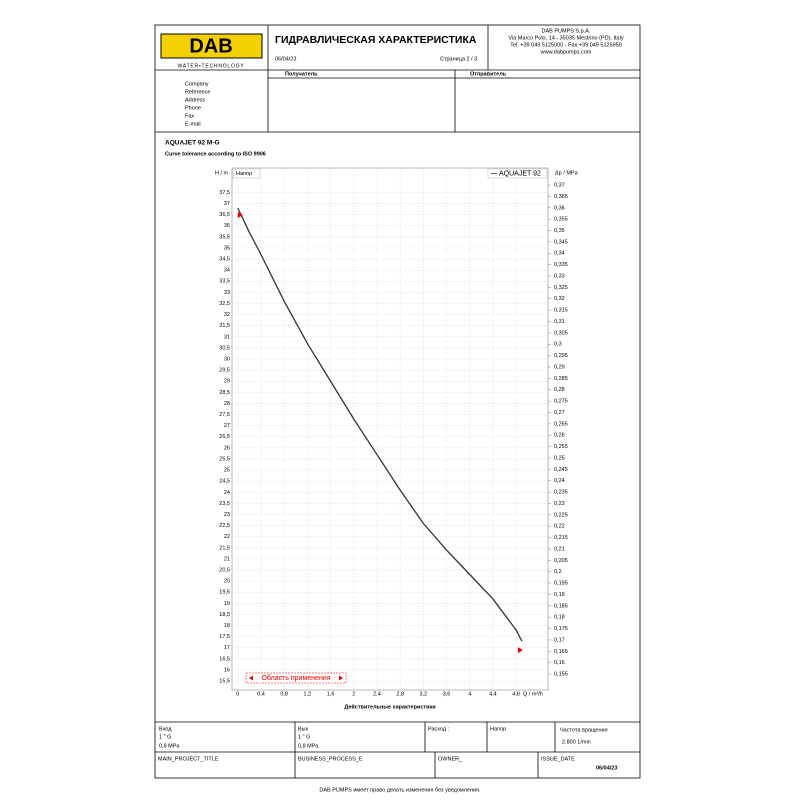  Describe the element at coordinates (561, 197) in the screenshot. I see `y2-tick-label: 0,365` at that location.